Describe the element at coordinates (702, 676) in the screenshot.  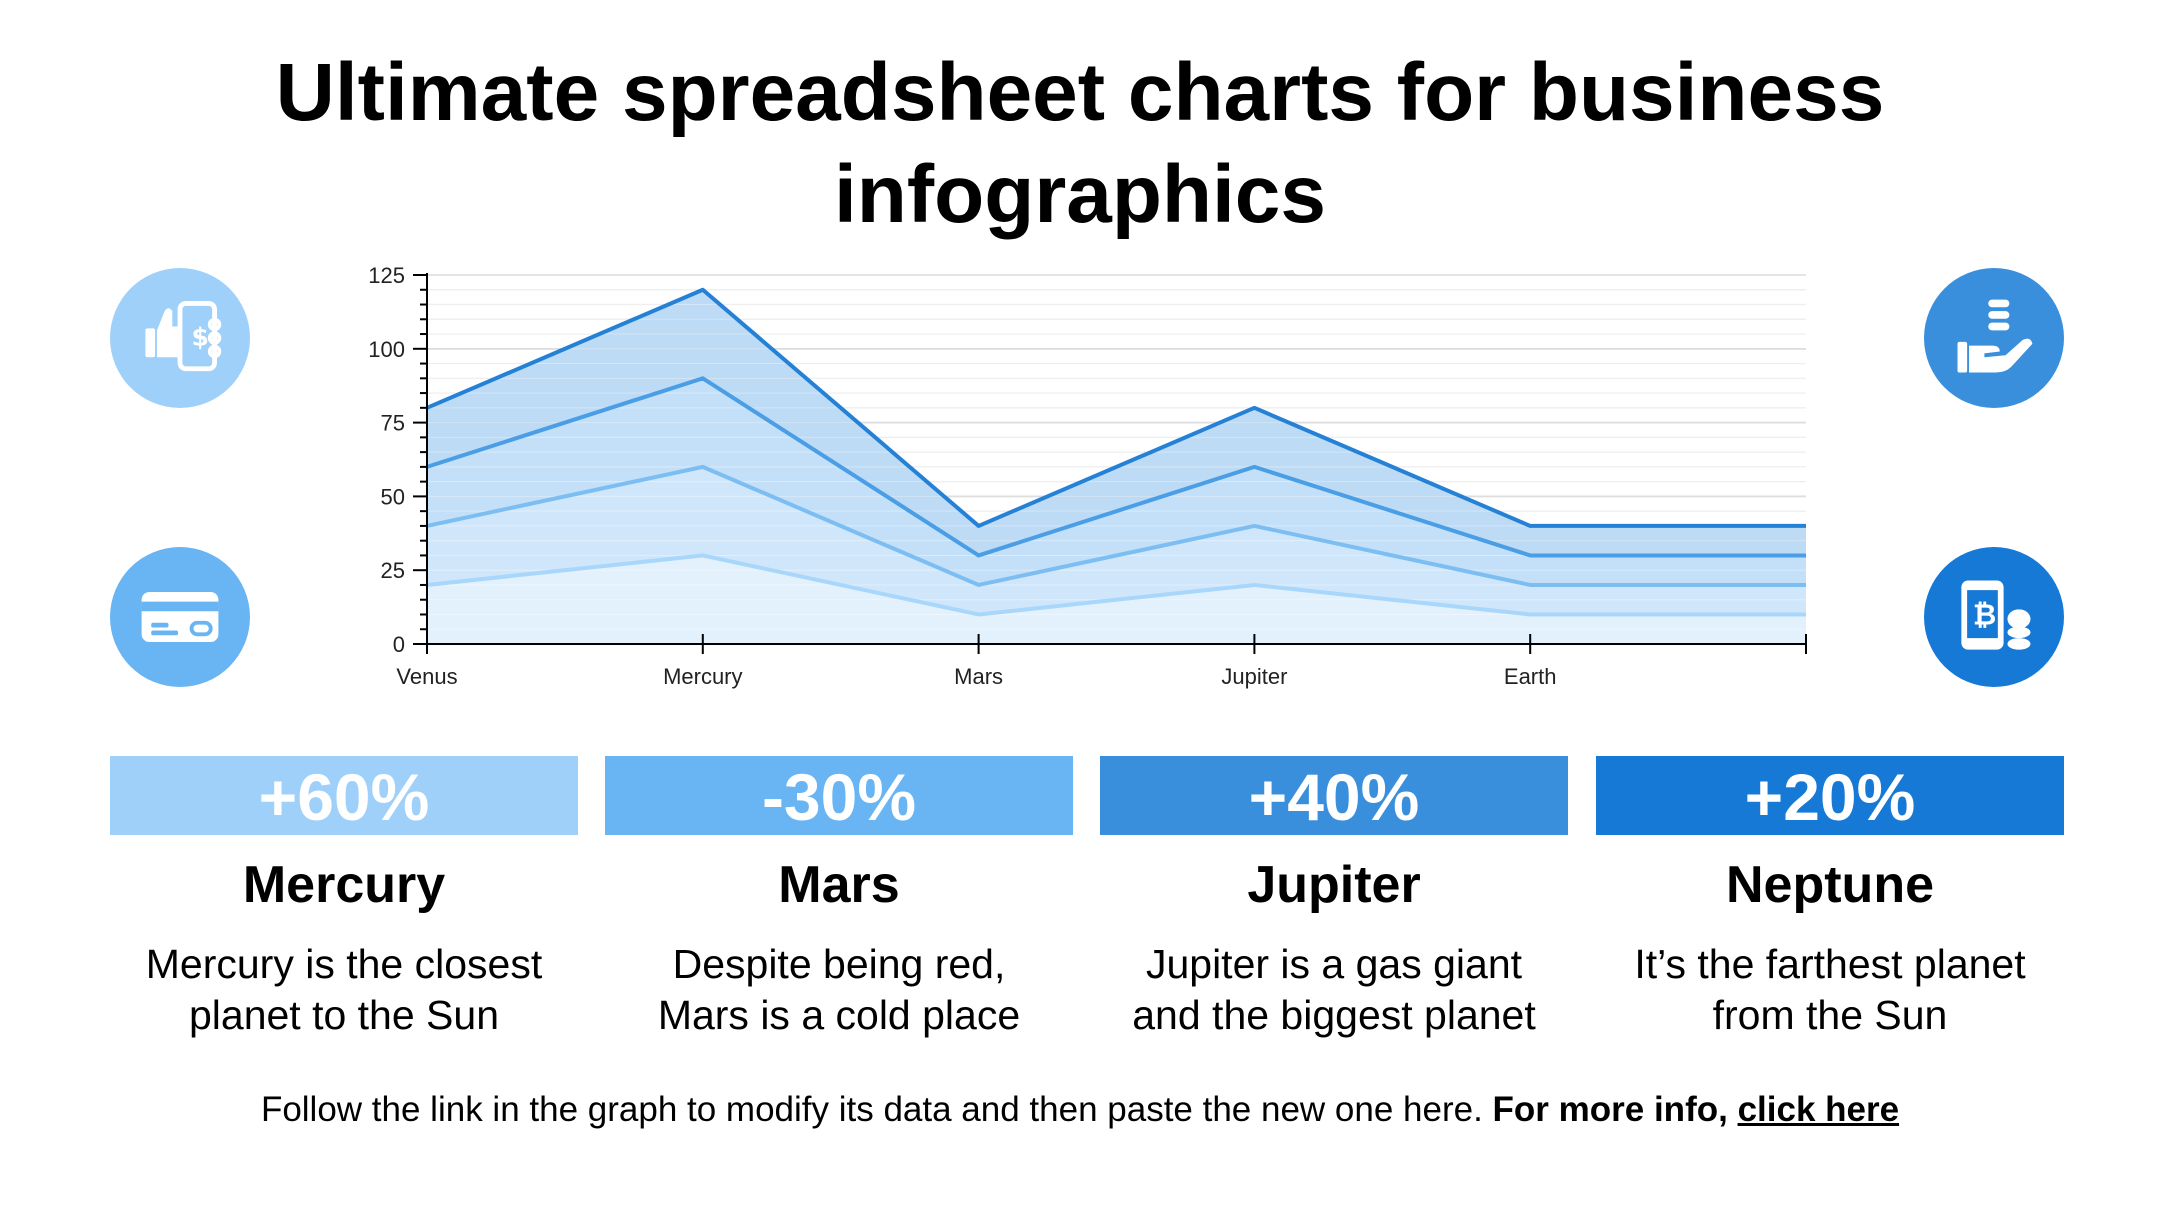
I see `x-tick-label: Mercury` at that location.